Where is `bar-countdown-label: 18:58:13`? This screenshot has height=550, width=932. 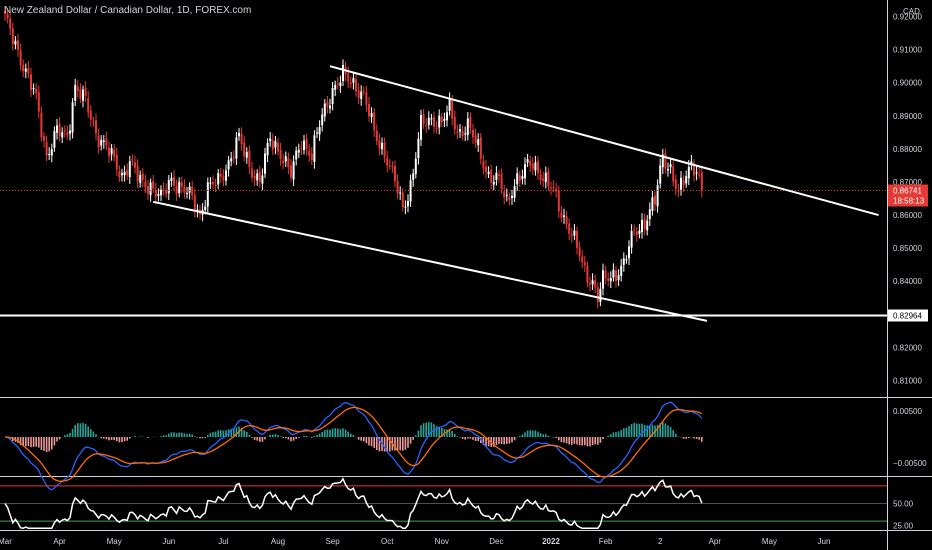 bar-countdown-label: 18:58:13 is located at coordinates (909, 201).